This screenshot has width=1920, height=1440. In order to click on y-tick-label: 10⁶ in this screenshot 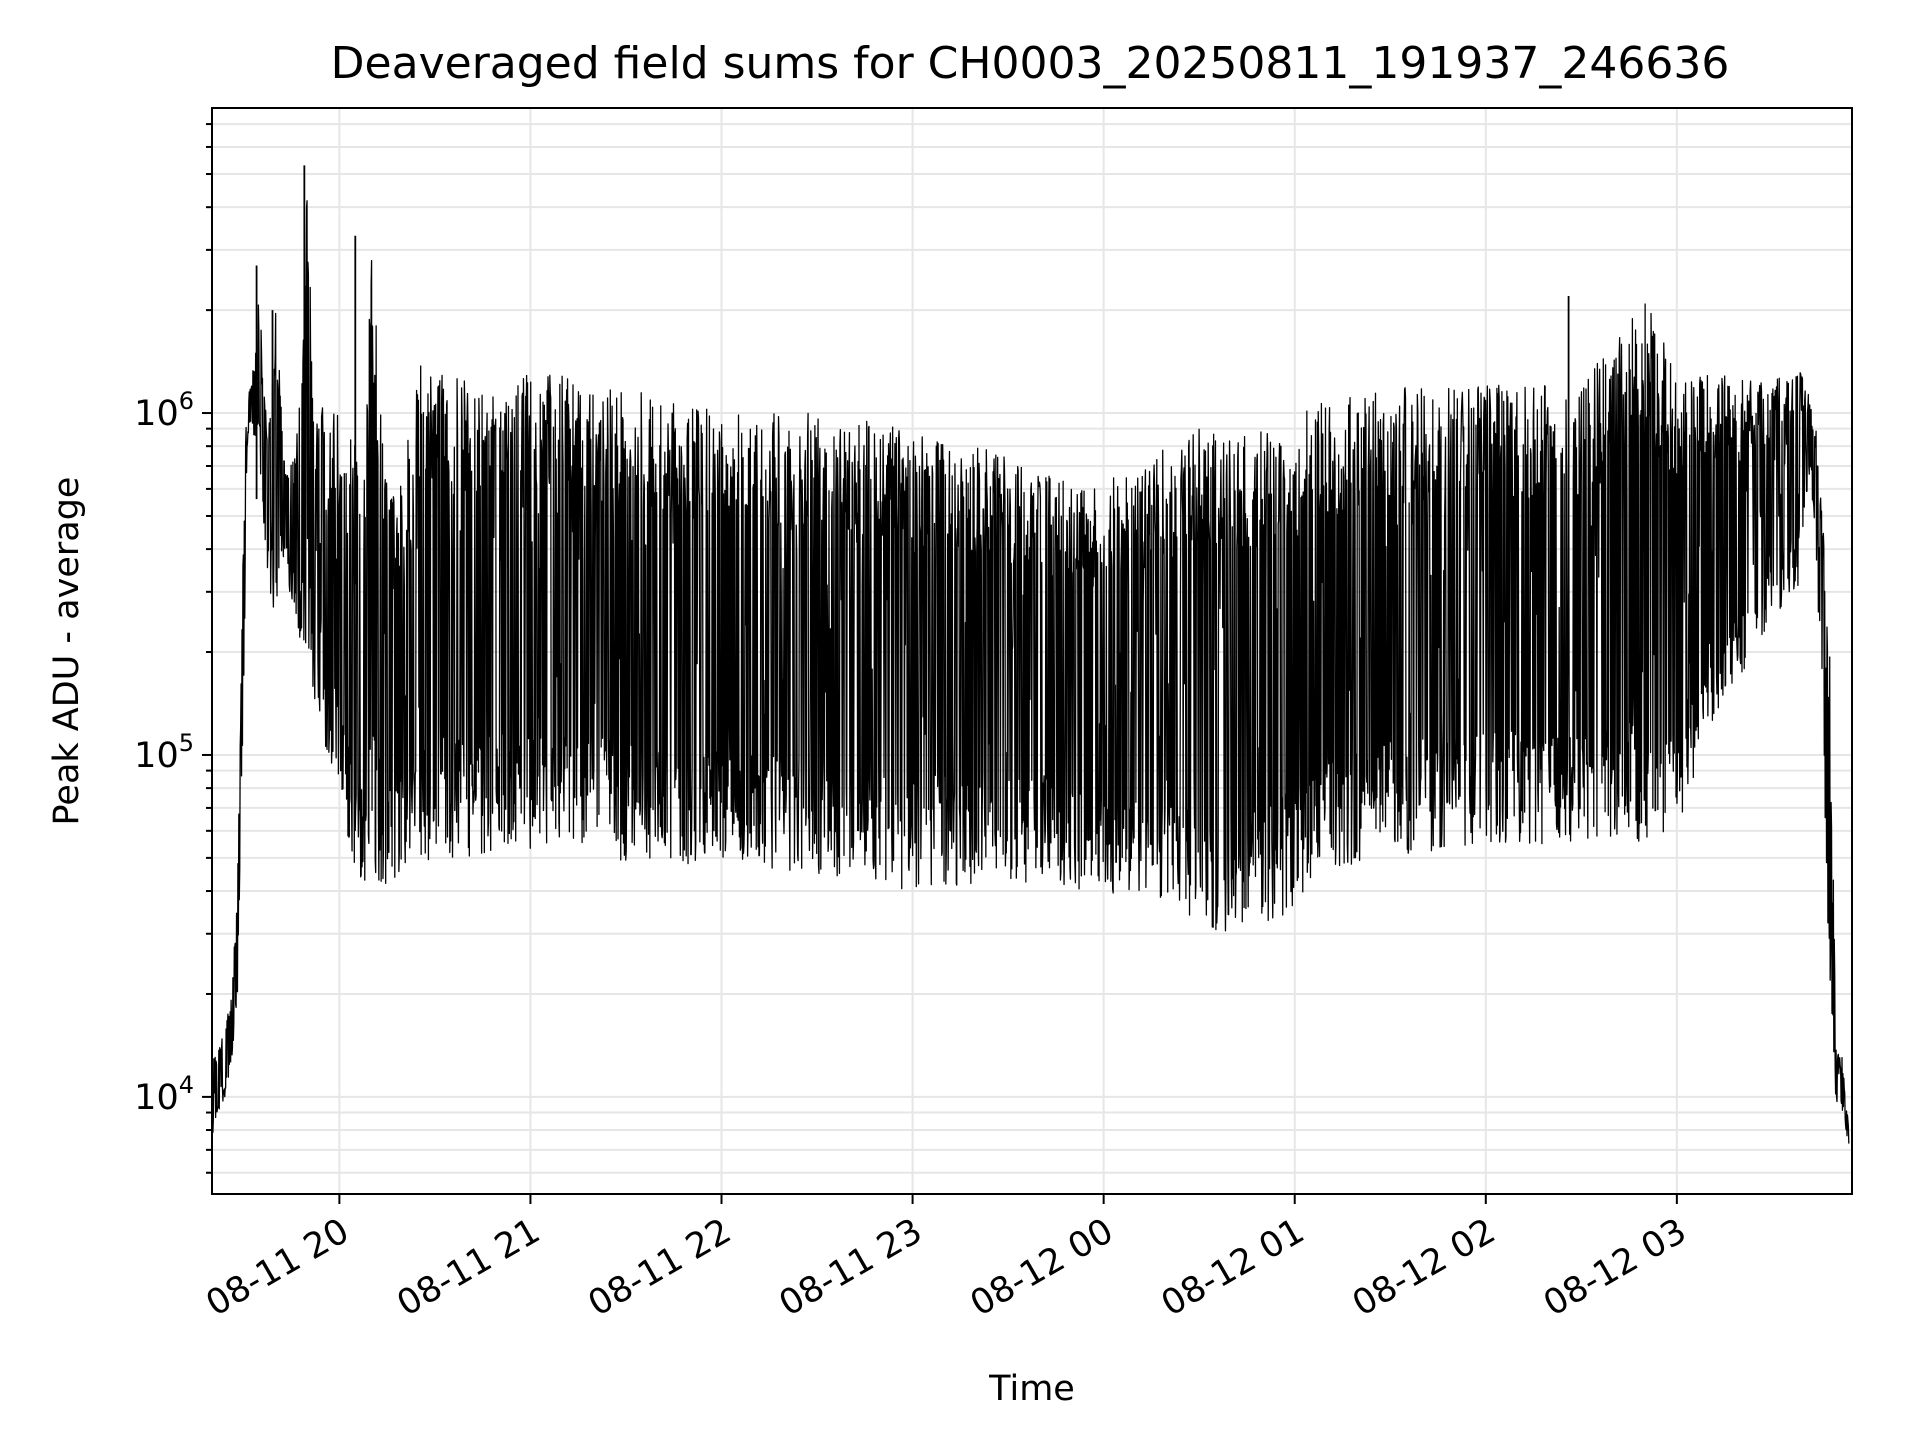, I will do `click(164, 410)`.